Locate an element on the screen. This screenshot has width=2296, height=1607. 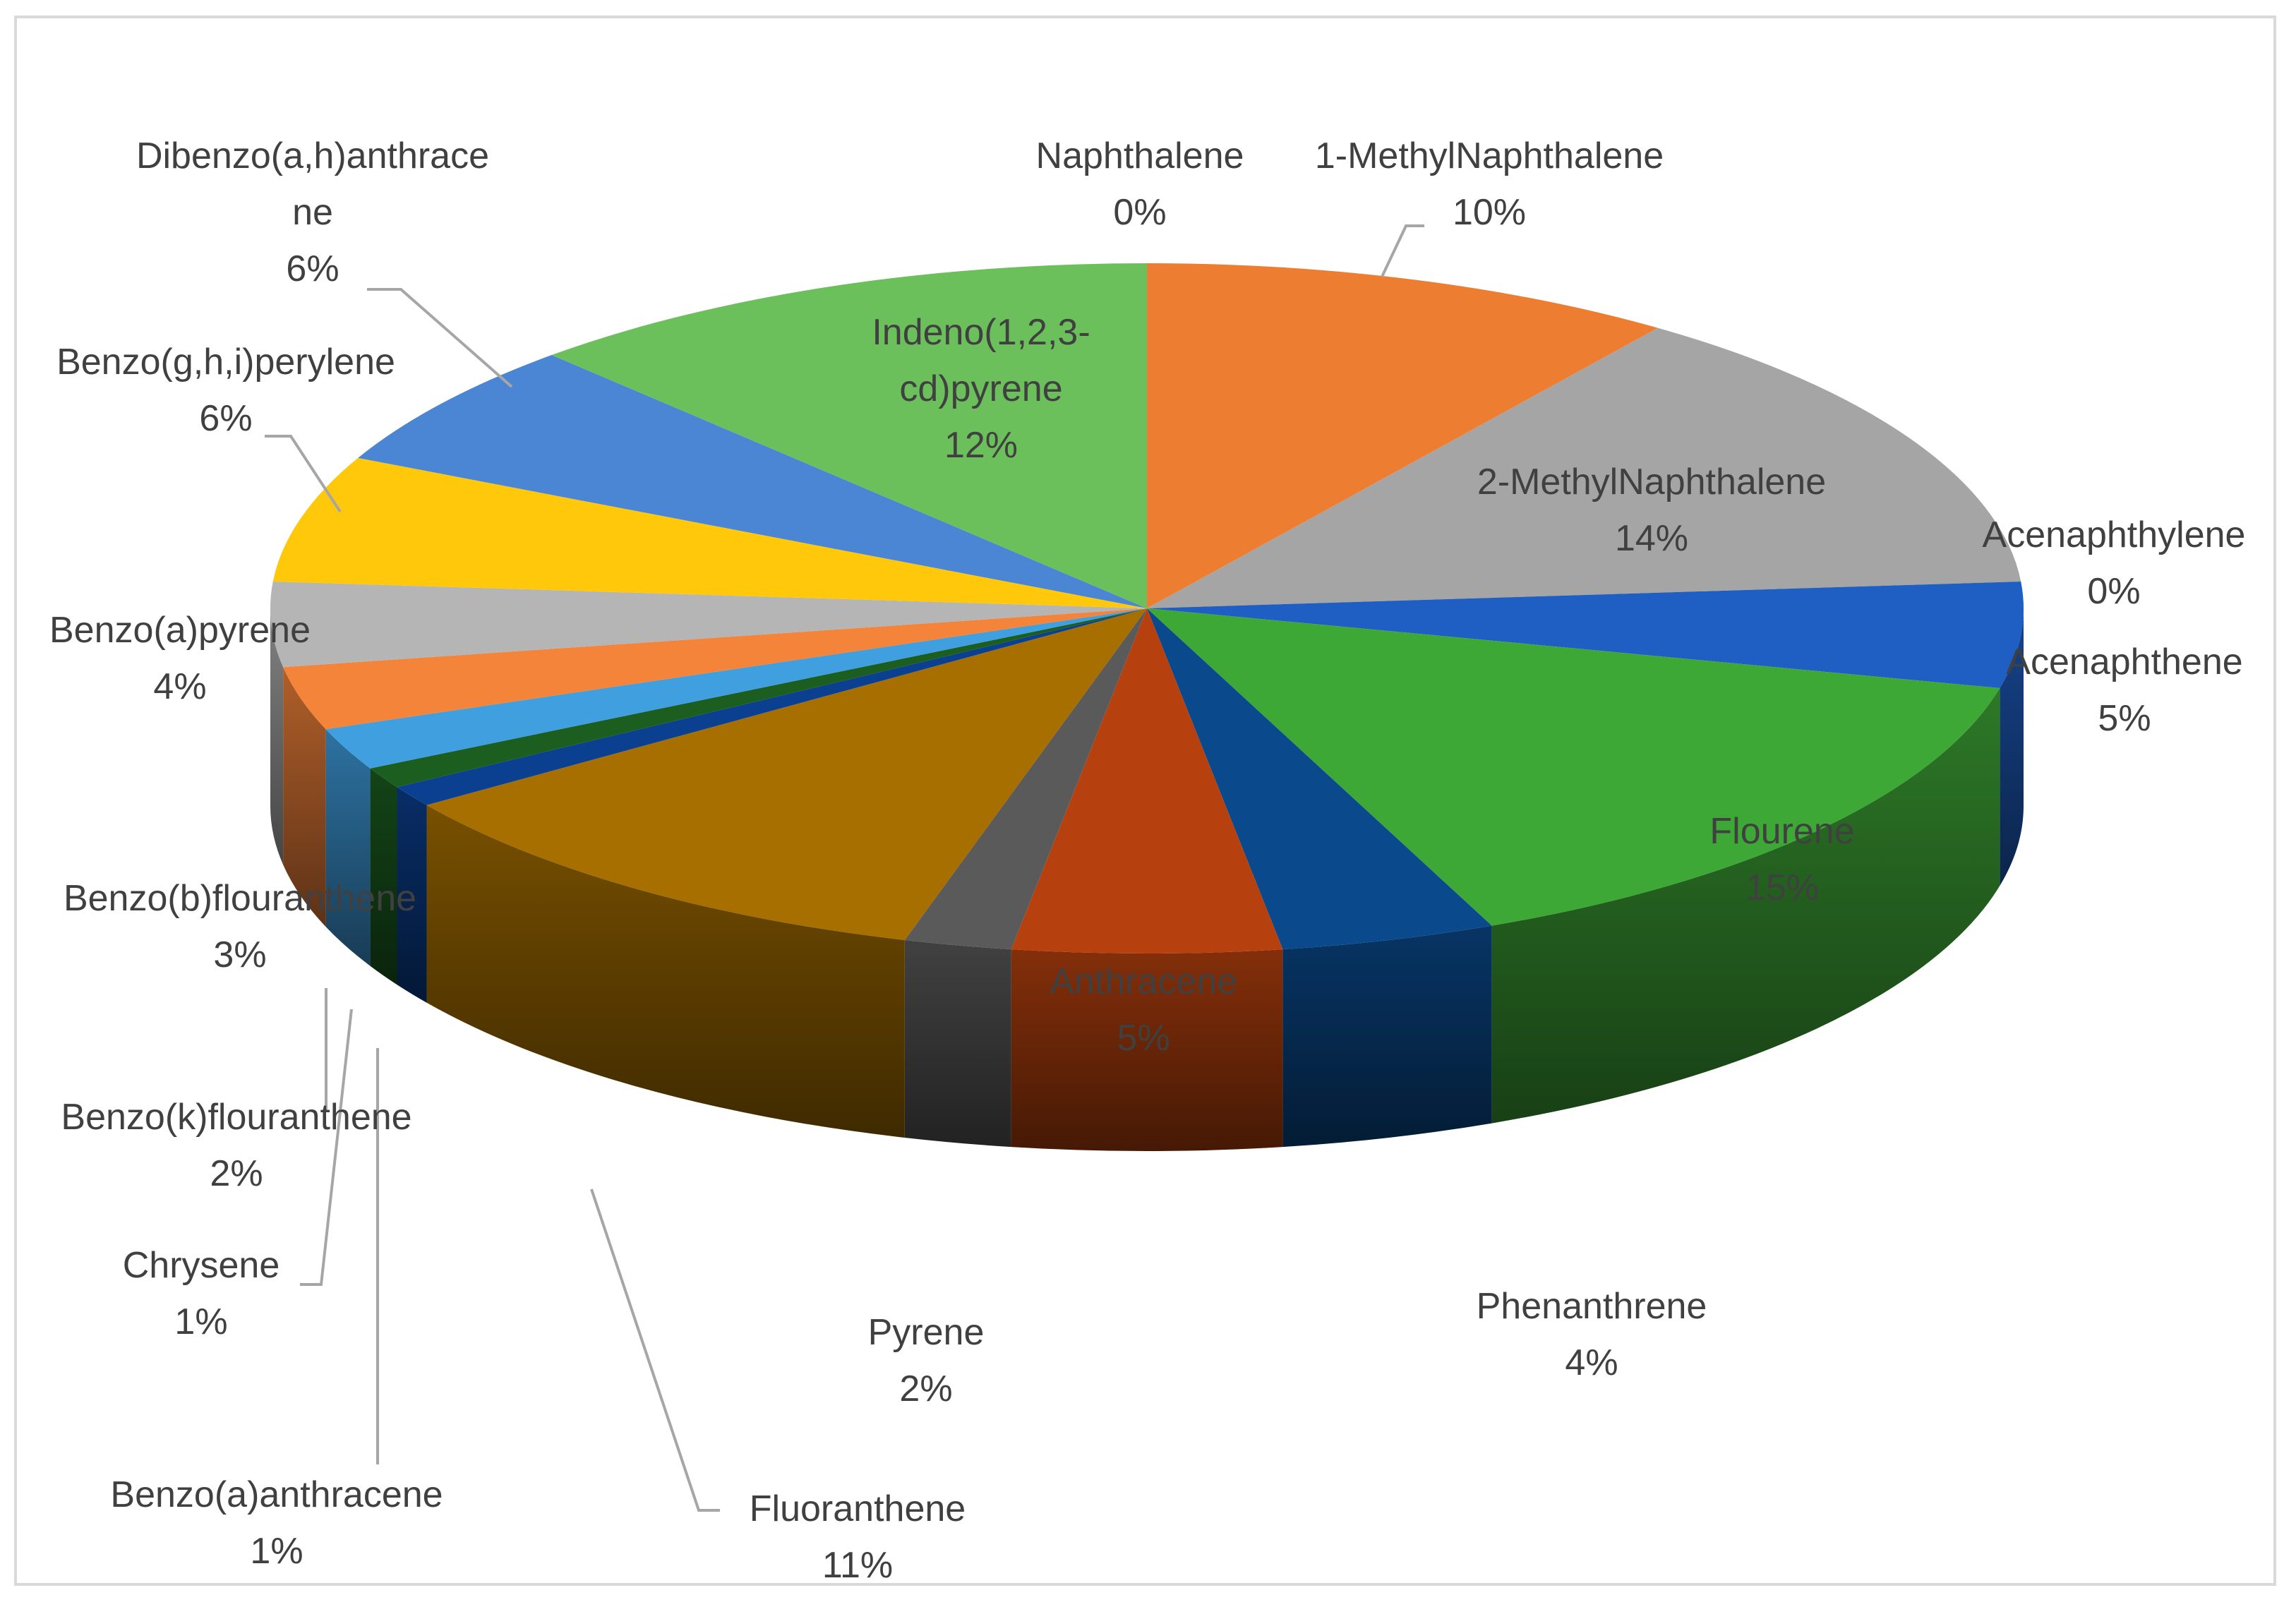
pie-side-Benzo(b)flouranthene is located at coordinates (304, 797).